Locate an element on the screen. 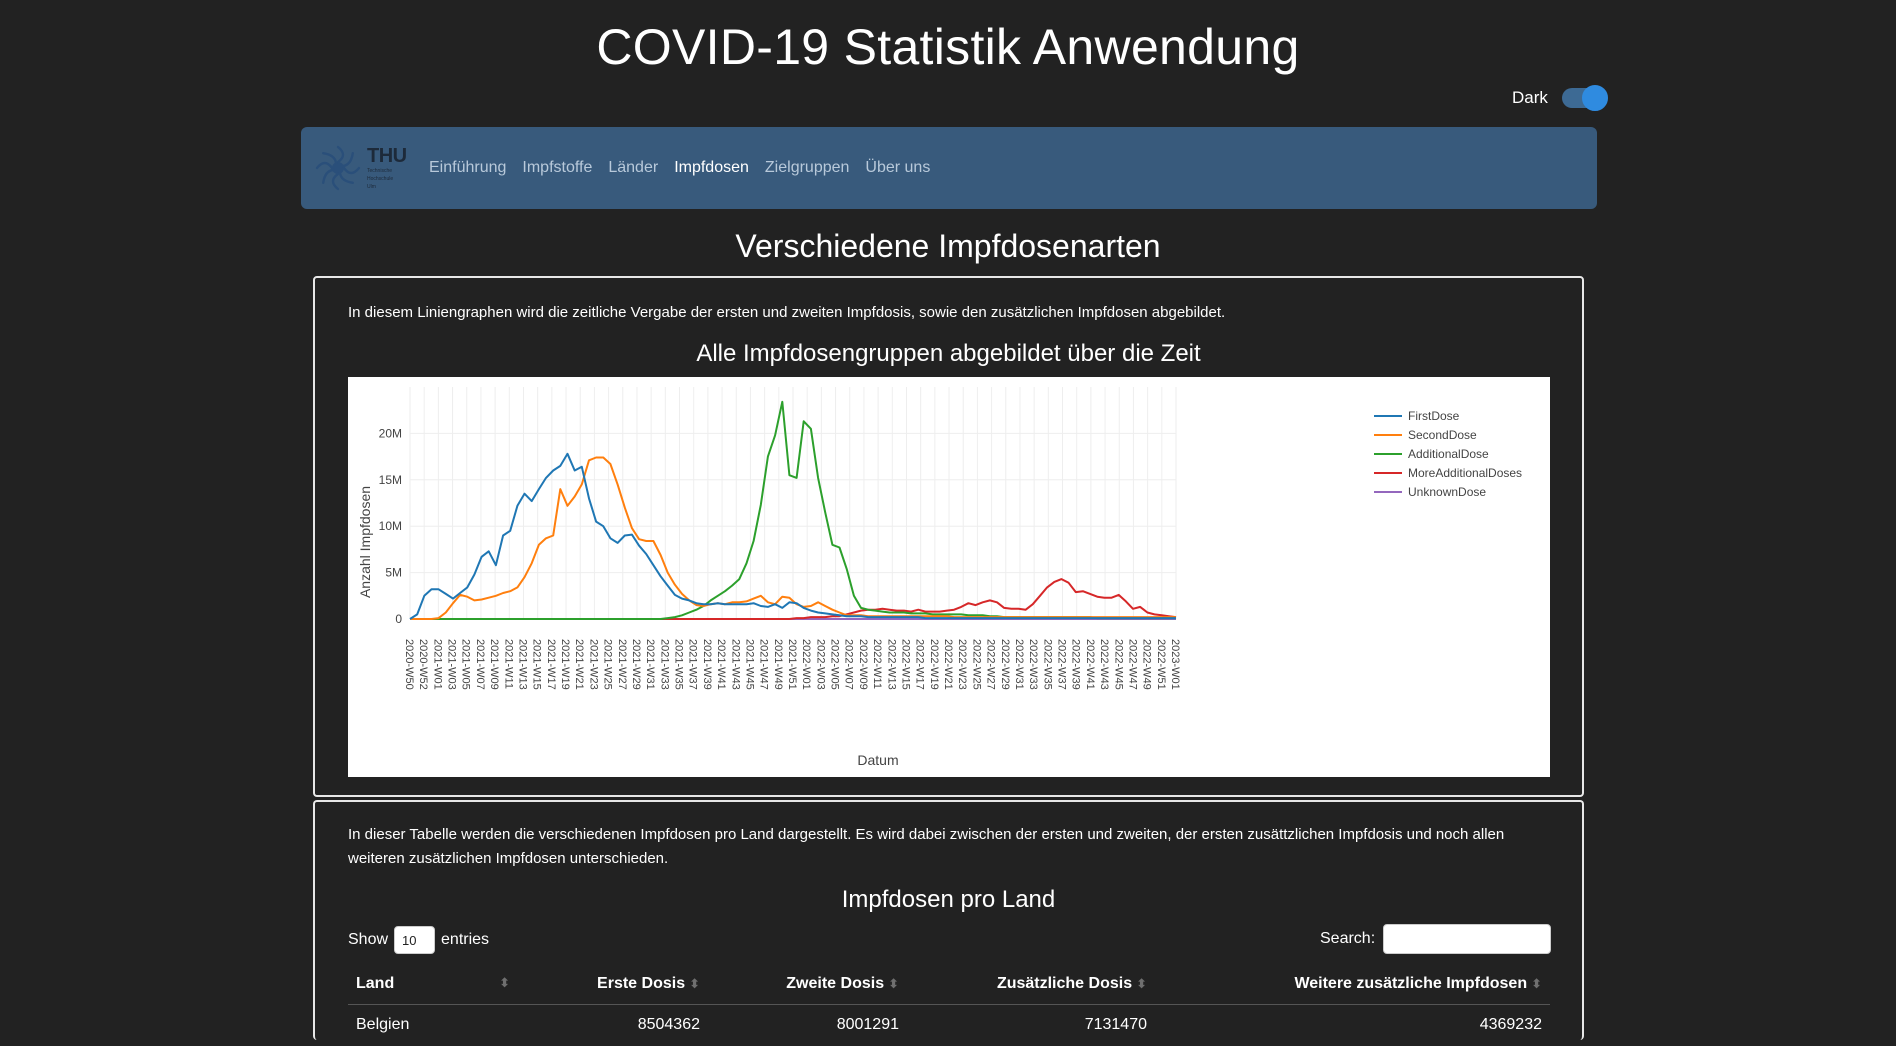  x-tick-label: 2022-W33 is located at coordinates (1033, 664).